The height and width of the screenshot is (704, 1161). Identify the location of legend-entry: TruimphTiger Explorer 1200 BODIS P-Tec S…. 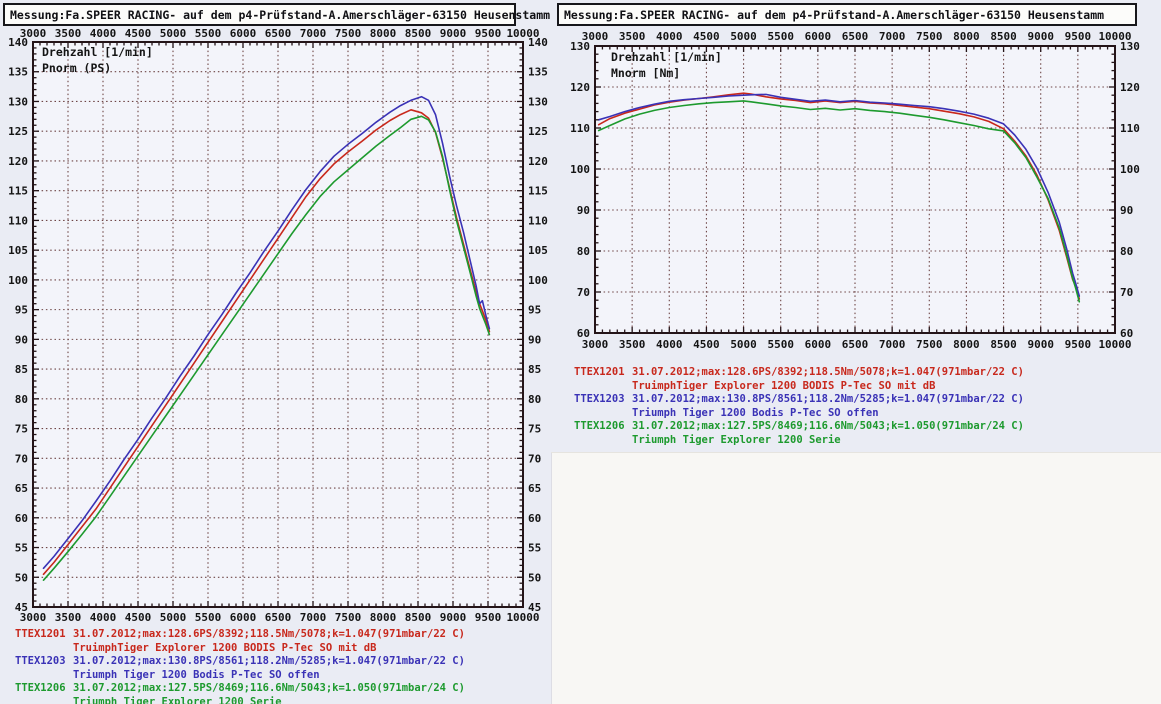
(799, 387).